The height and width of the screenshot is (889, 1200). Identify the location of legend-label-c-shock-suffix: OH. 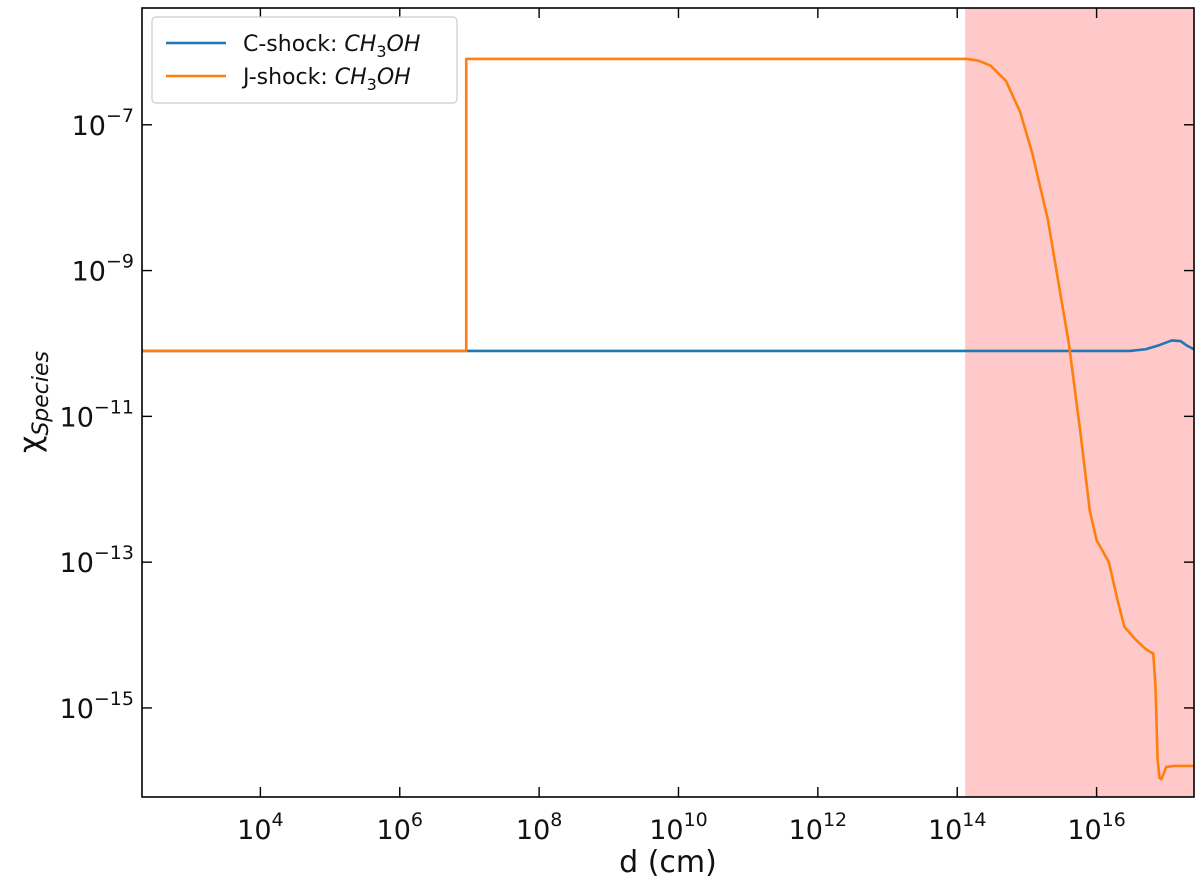
(404, 44).